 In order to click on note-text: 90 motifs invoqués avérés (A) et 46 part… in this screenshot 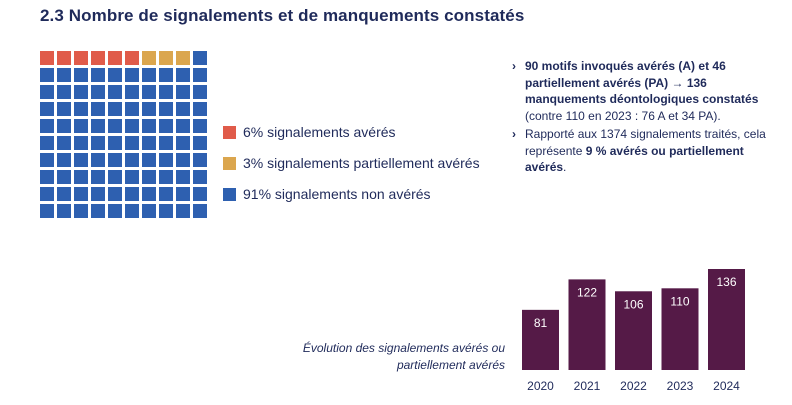, I will do `click(642, 82)`.